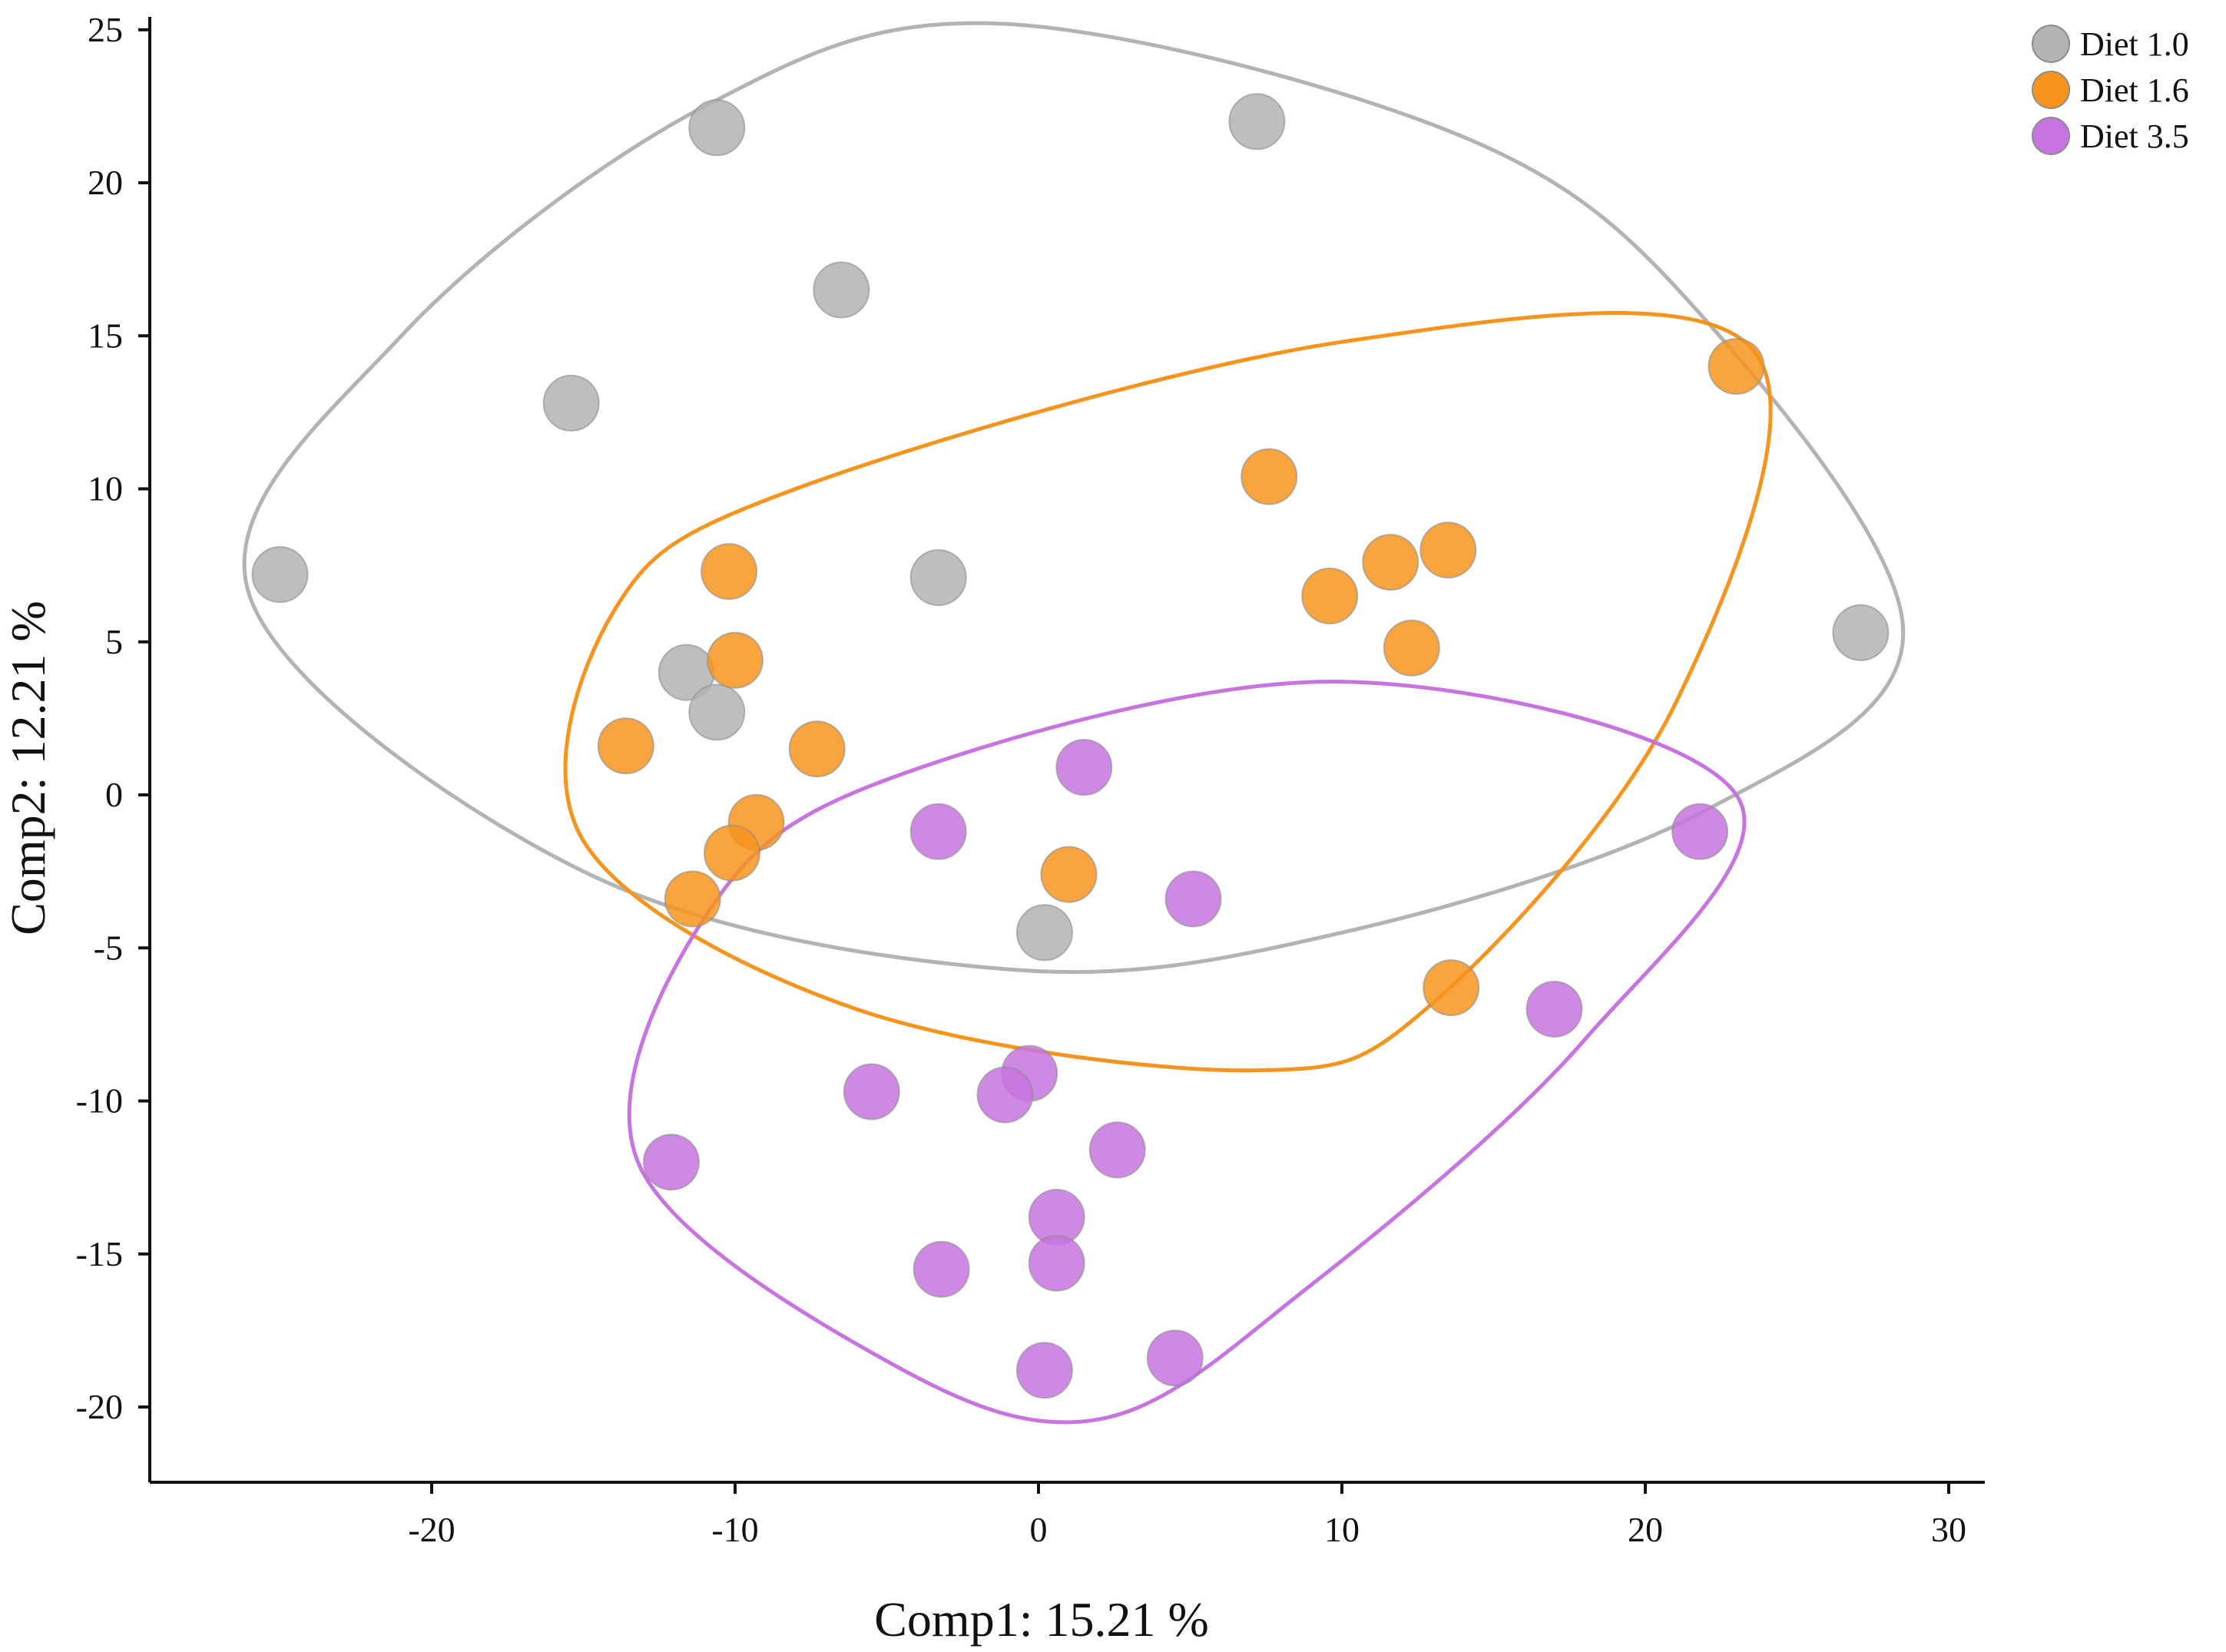 Image resolution: width=2226 pixels, height=1652 pixels. I want to click on legend-label: Diet 1.6, so click(2134, 90).